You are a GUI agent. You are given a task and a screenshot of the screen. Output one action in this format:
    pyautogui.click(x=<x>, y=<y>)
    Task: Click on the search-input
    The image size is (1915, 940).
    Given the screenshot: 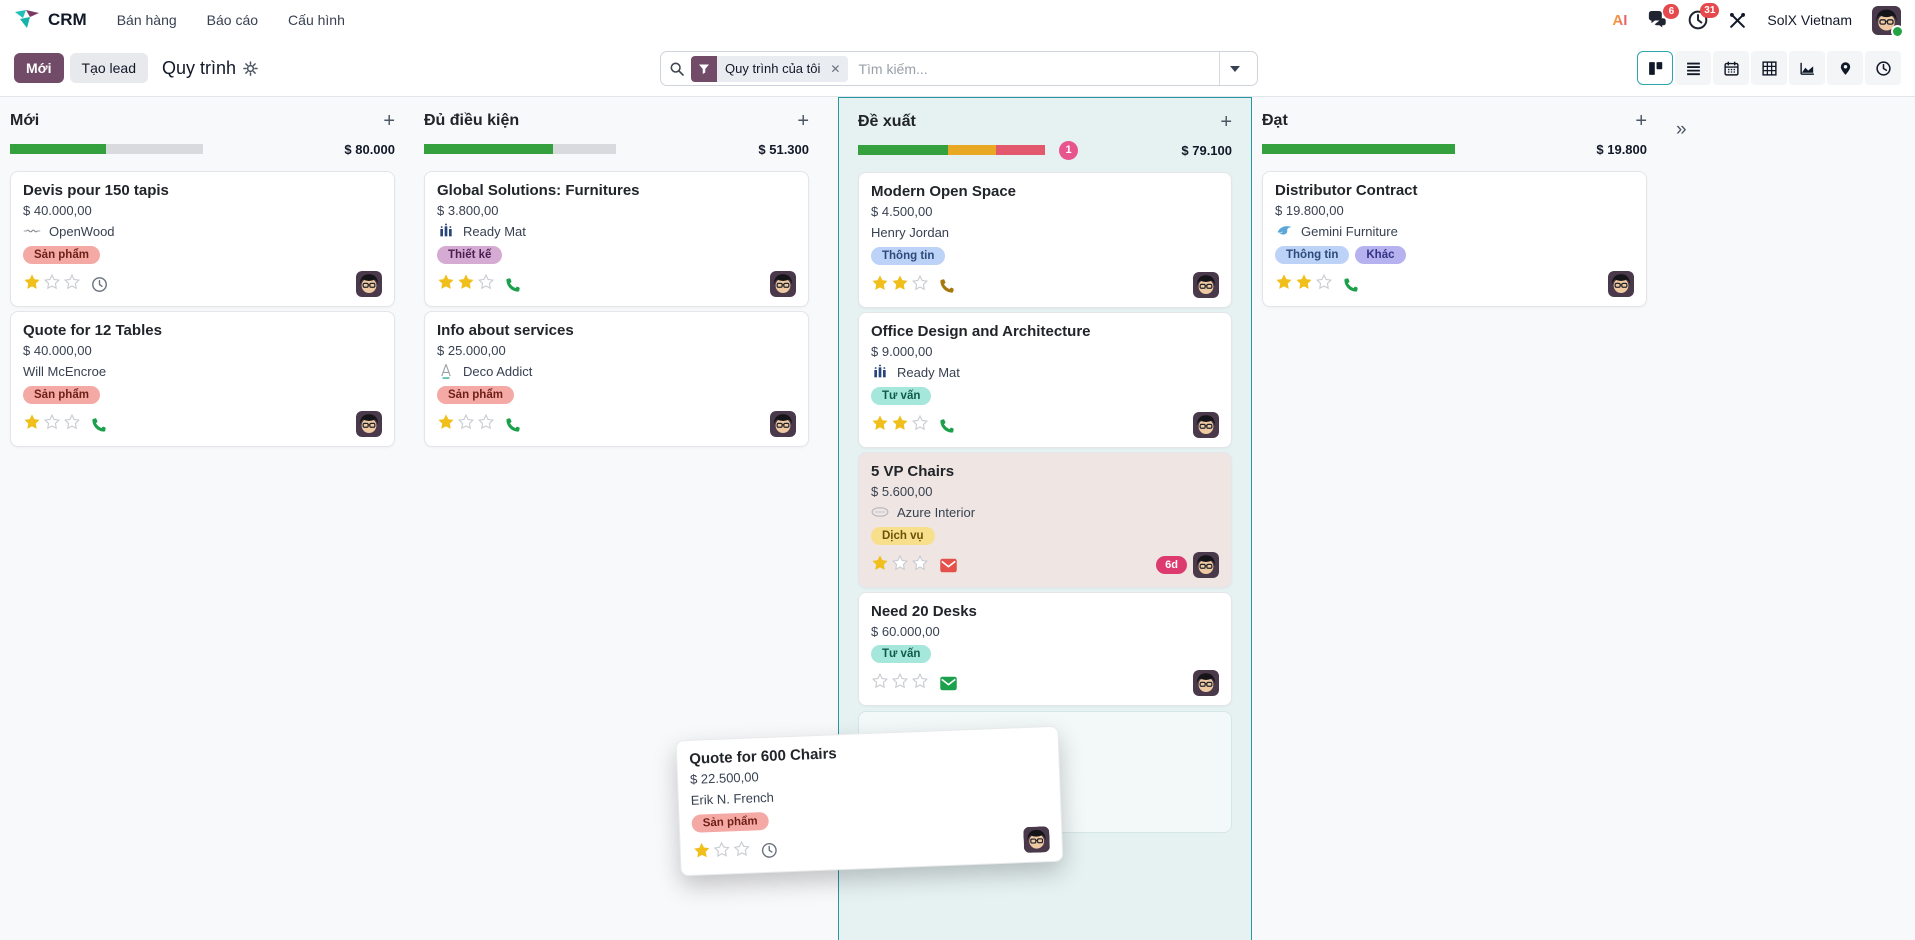 What is the action you would take?
    pyautogui.click(x=1038, y=68)
    